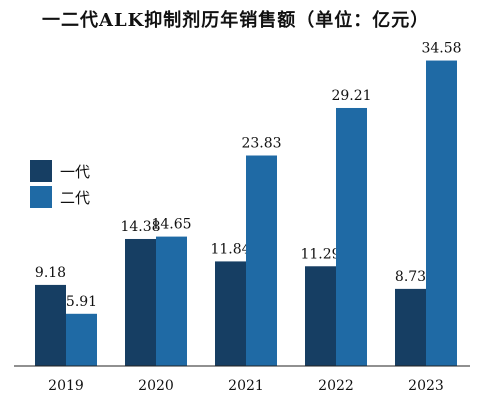  I want to click on data-label-gen1-2019: 9.18, so click(50, 273).